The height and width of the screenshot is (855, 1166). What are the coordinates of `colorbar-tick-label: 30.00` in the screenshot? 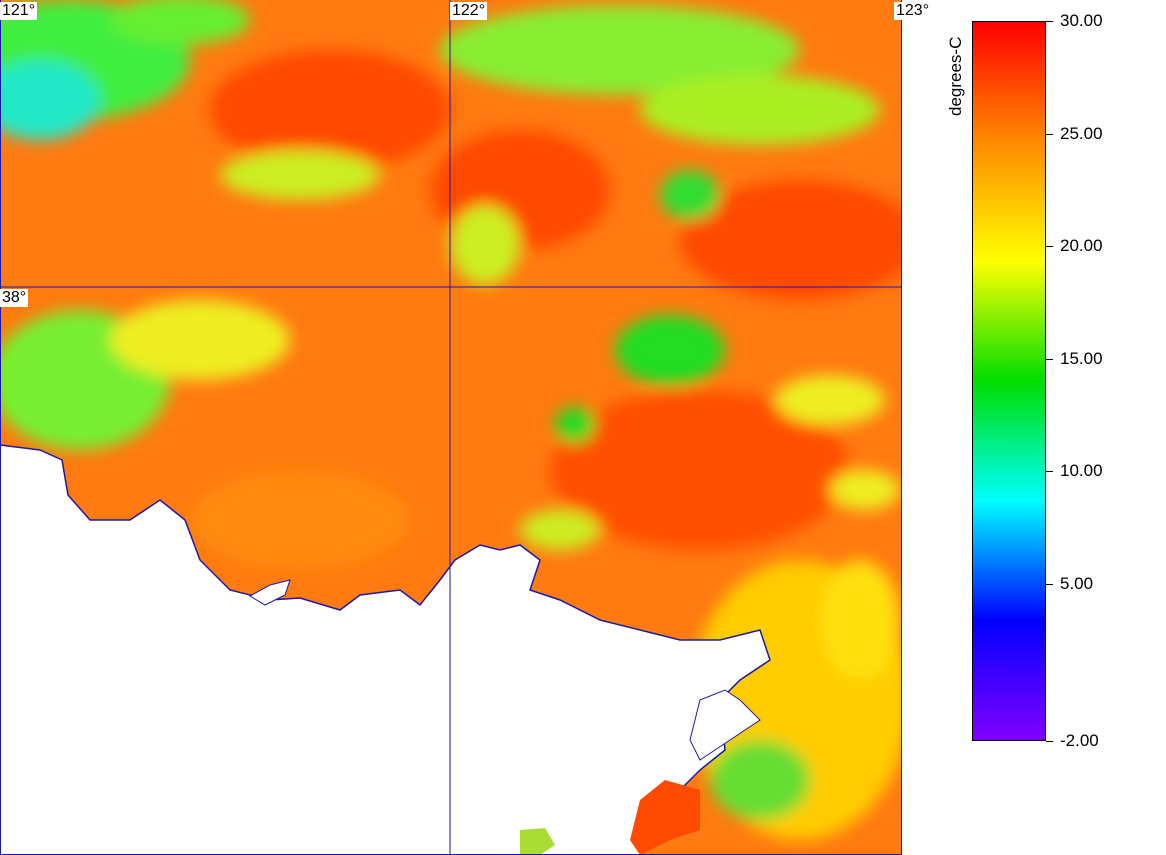 It's located at (1081, 20).